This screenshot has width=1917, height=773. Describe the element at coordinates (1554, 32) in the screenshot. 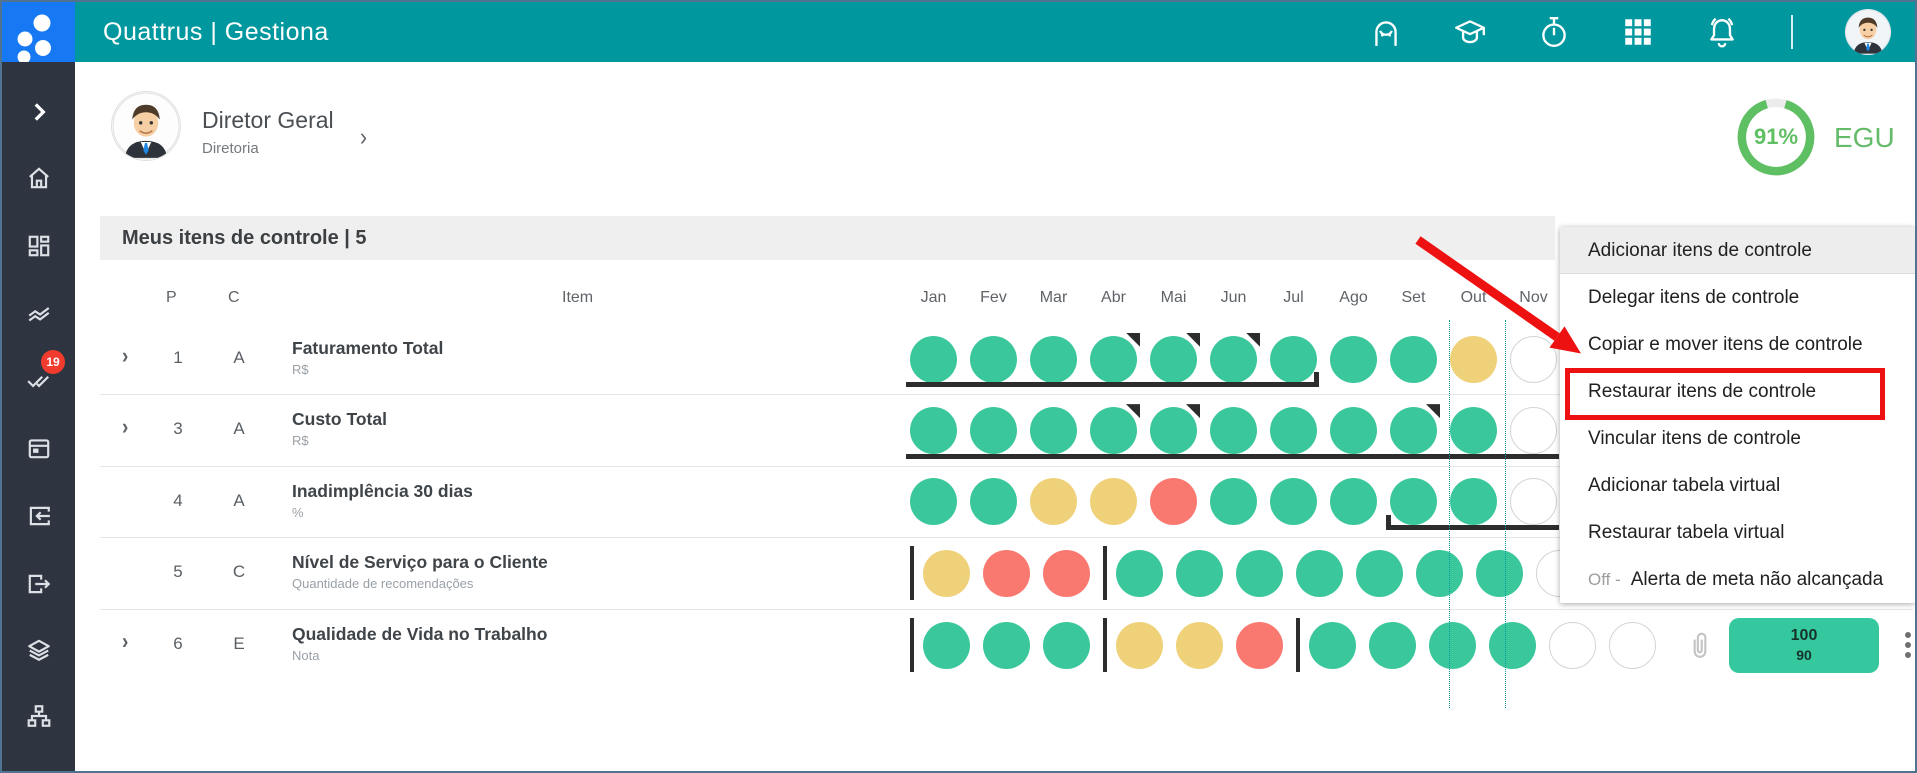

I see `stopwatch-icon` at that location.